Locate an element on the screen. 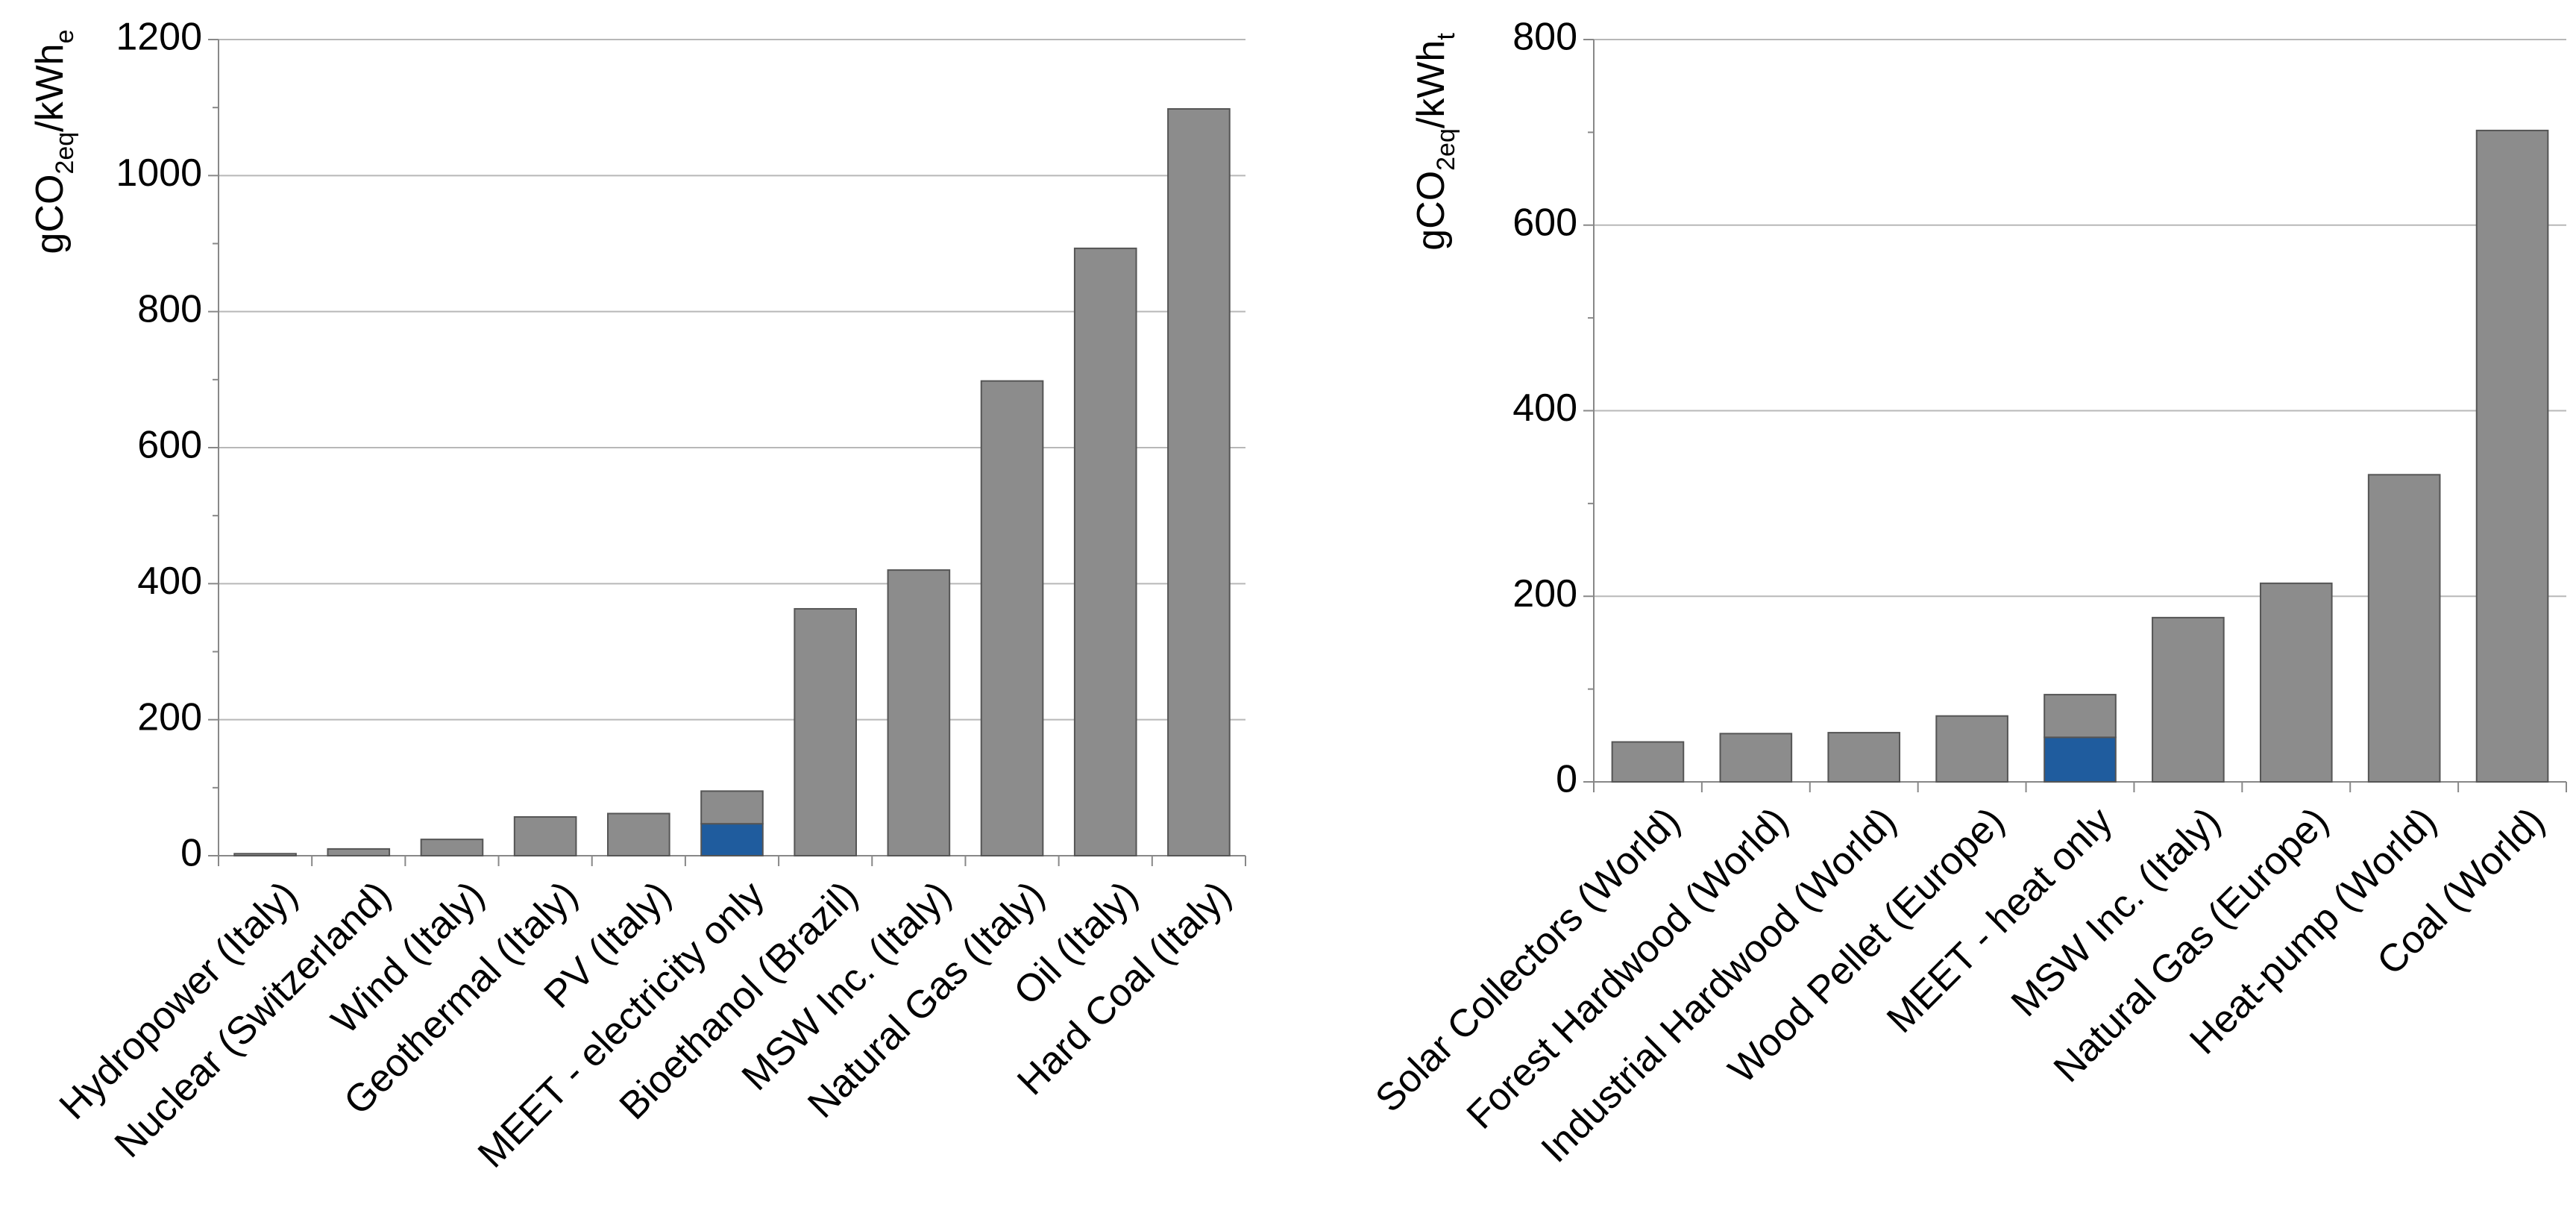 The height and width of the screenshot is (1228, 2576). y-axis-label: gCO2eq/kWht is located at coordinates (1435, 142).